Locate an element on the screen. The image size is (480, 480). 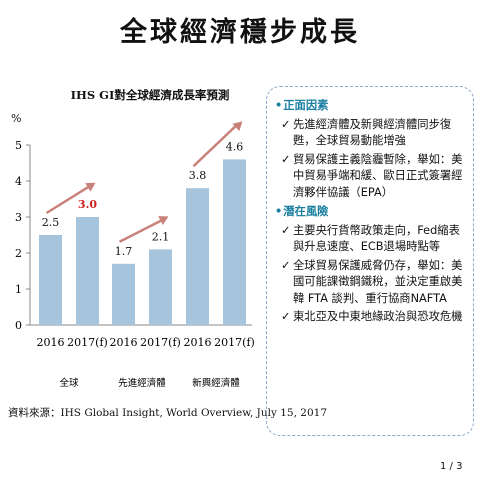
list-item: ✓ 東北亞及中東地緣政治與恐攻危機 is located at coordinates (374, 317).